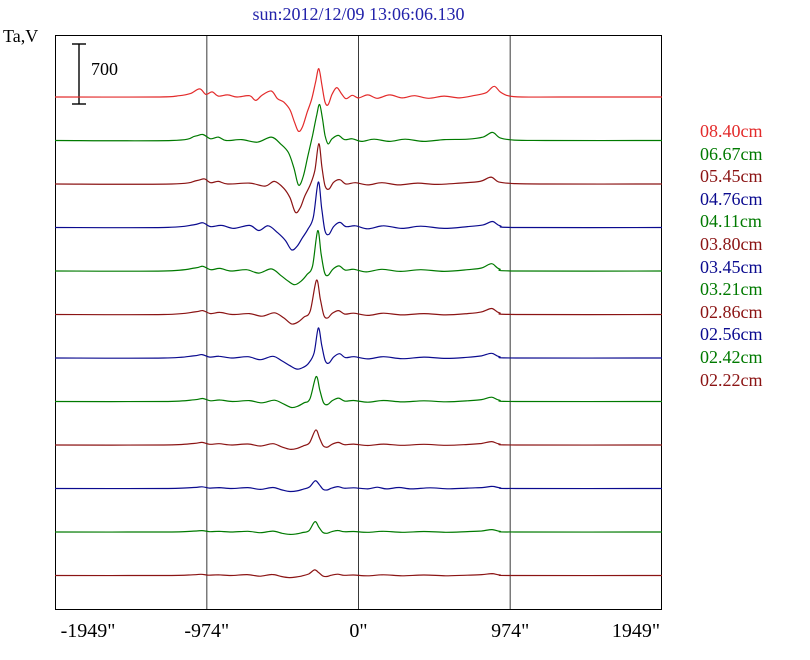  I want to click on scale-bar-value: 700, so click(104, 69).